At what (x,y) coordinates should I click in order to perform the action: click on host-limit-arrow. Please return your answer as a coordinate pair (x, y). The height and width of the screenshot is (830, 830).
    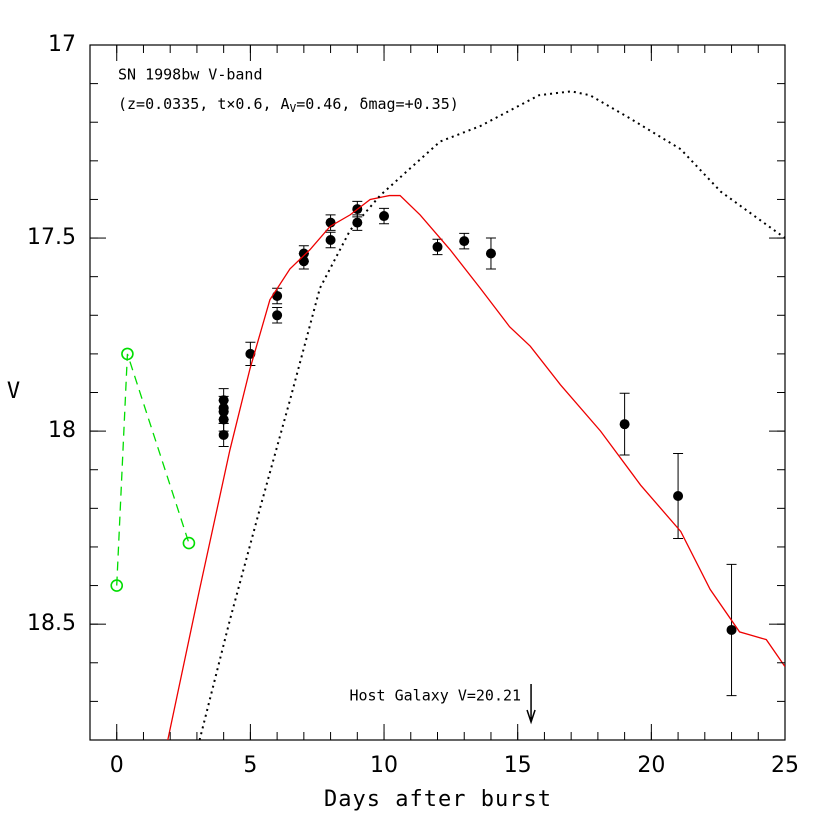
    Looking at the image, I should click on (531, 704).